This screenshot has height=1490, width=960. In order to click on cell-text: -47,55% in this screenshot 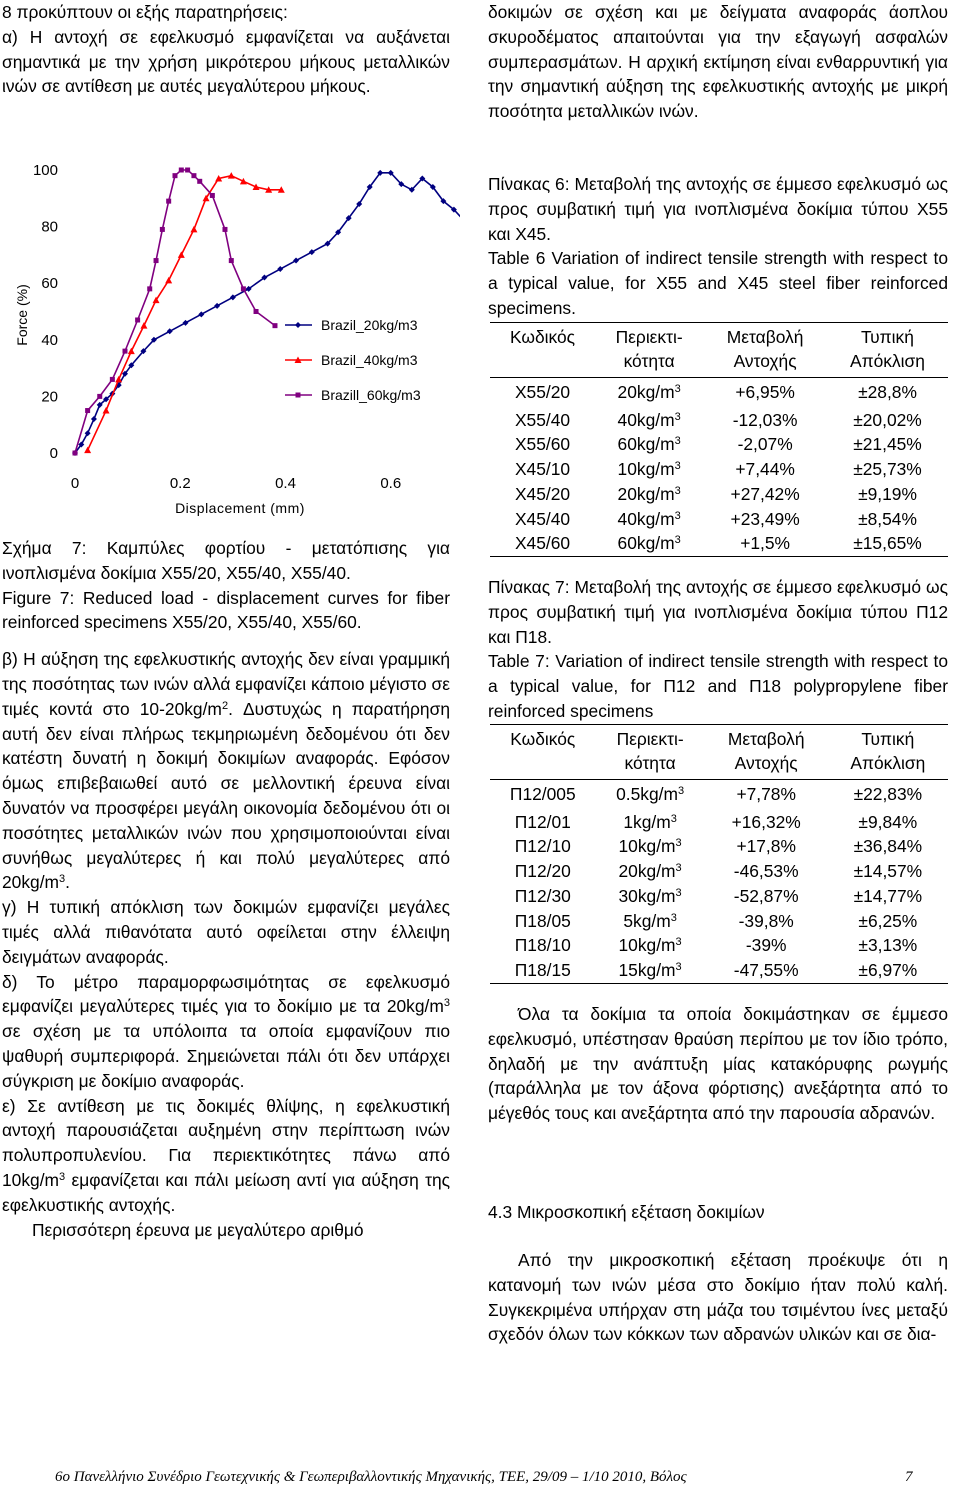, I will do `click(766, 970)`.